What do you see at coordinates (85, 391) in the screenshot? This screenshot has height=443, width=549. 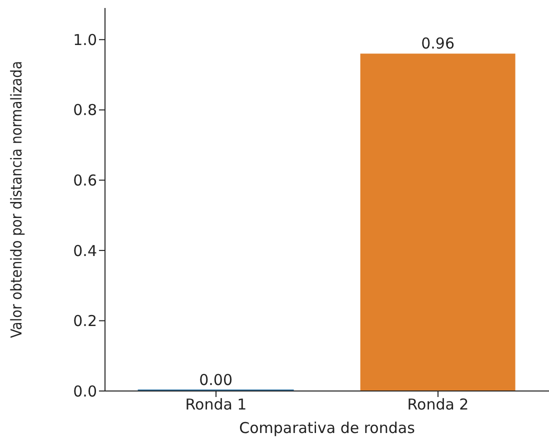 I see `y-tick-label: 0.0` at bounding box center [85, 391].